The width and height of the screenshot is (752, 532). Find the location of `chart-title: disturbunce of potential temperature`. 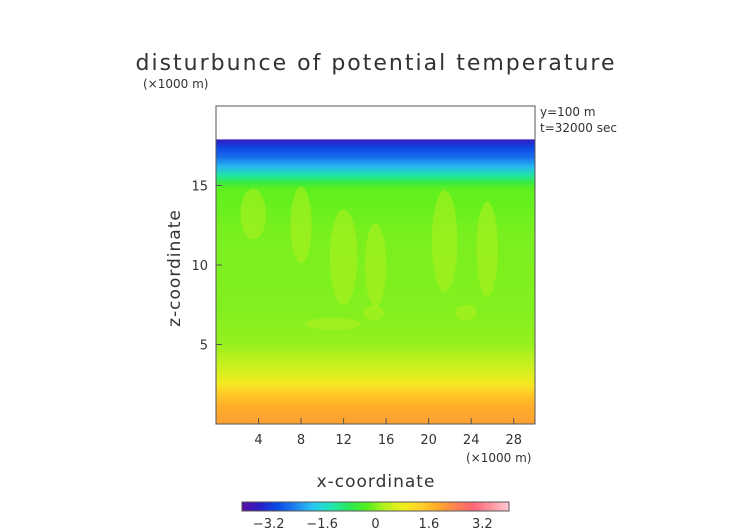

chart-title: disturbunce of potential temperature is located at coordinates (376, 63).